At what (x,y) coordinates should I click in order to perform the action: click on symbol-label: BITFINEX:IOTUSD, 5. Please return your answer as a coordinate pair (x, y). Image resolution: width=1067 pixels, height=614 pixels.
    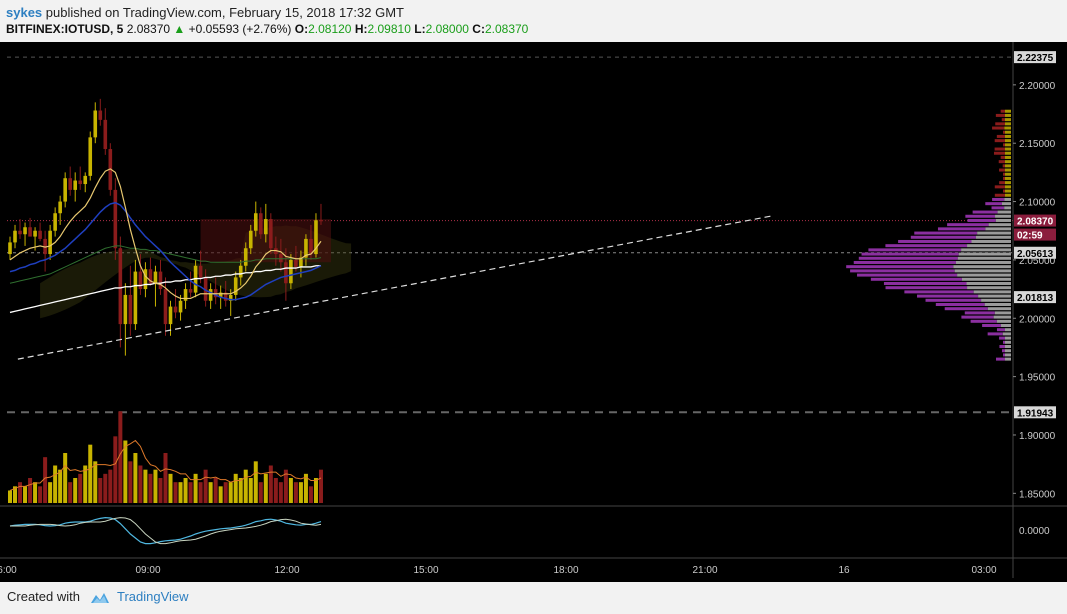
    Looking at the image, I should click on (64, 29).